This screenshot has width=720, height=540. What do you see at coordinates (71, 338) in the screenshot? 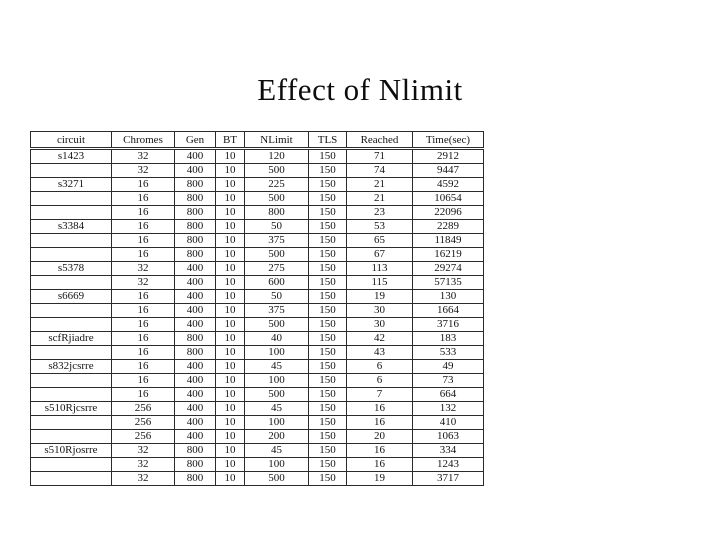
I see `table-cell: scfRjiadre` at bounding box center [71, 338].